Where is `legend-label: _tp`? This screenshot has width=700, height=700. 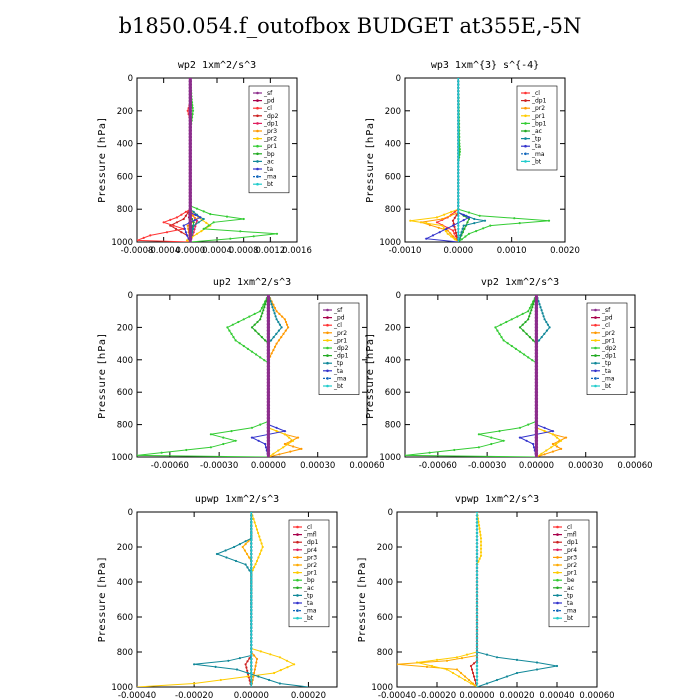 legend-label: _tp is located at coordinates (606, 363).